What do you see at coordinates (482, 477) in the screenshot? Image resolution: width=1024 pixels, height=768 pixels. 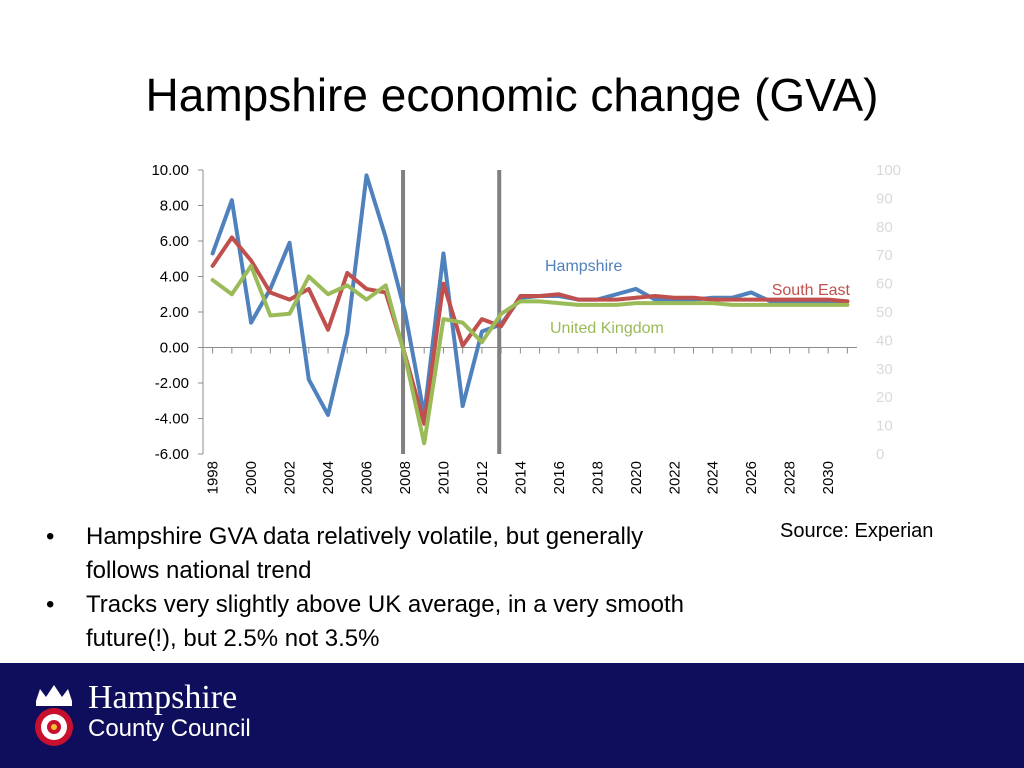 I see `x-tick-label: 2012` at bounding box center [482, 477].